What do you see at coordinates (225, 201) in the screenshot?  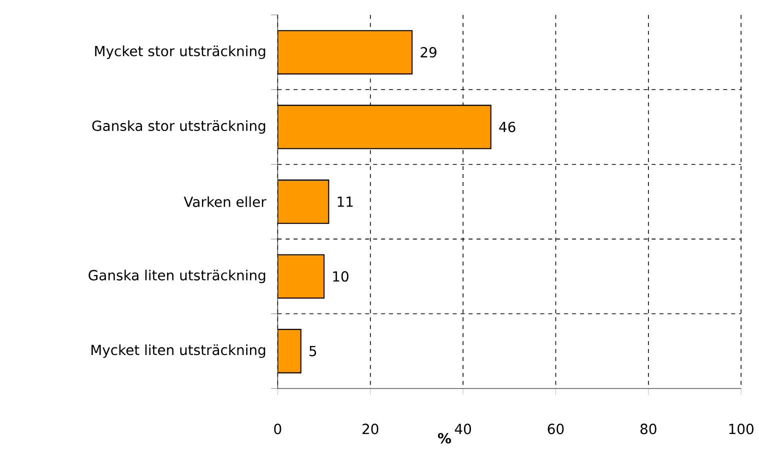 I see `y-tick-label: Varken eller` at bounding box center [225, 201].